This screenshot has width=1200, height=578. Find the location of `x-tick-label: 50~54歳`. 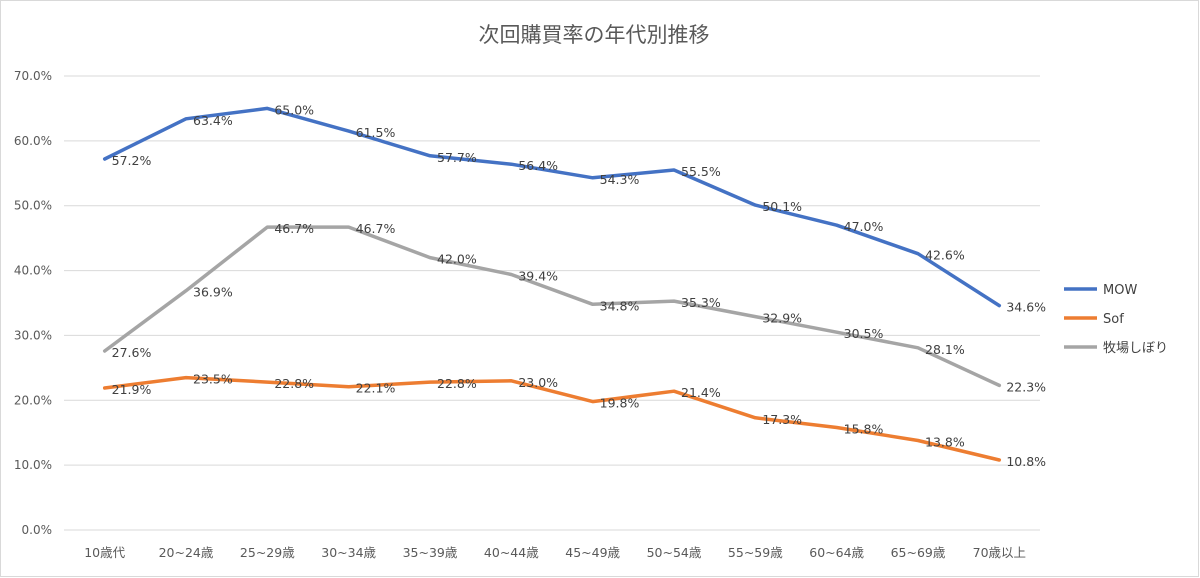

x-tick-label: 50~54歳 is located at coordinates (674, 552).